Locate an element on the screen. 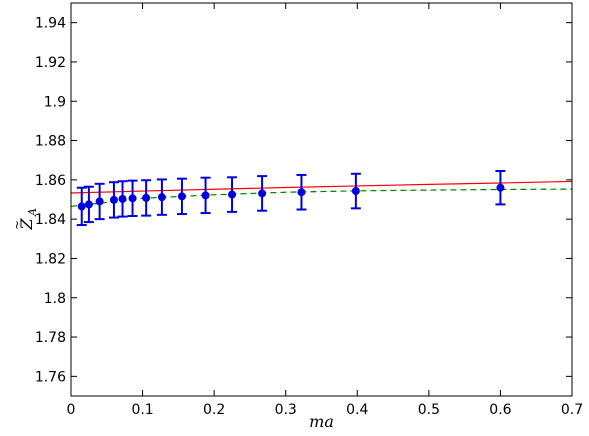 This screenshot has width=589, height=436. data-points is located at coordinates (291, 198).